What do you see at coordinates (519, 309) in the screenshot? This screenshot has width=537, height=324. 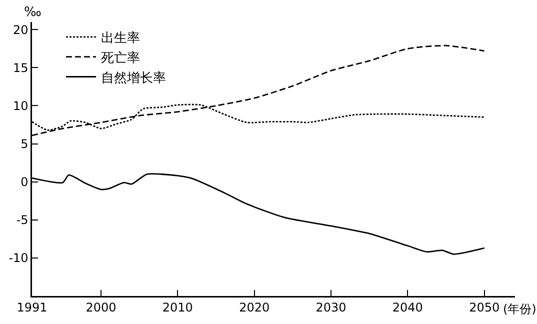 I see `x-axis-title: (年份)` at bounding box center [519, 309].